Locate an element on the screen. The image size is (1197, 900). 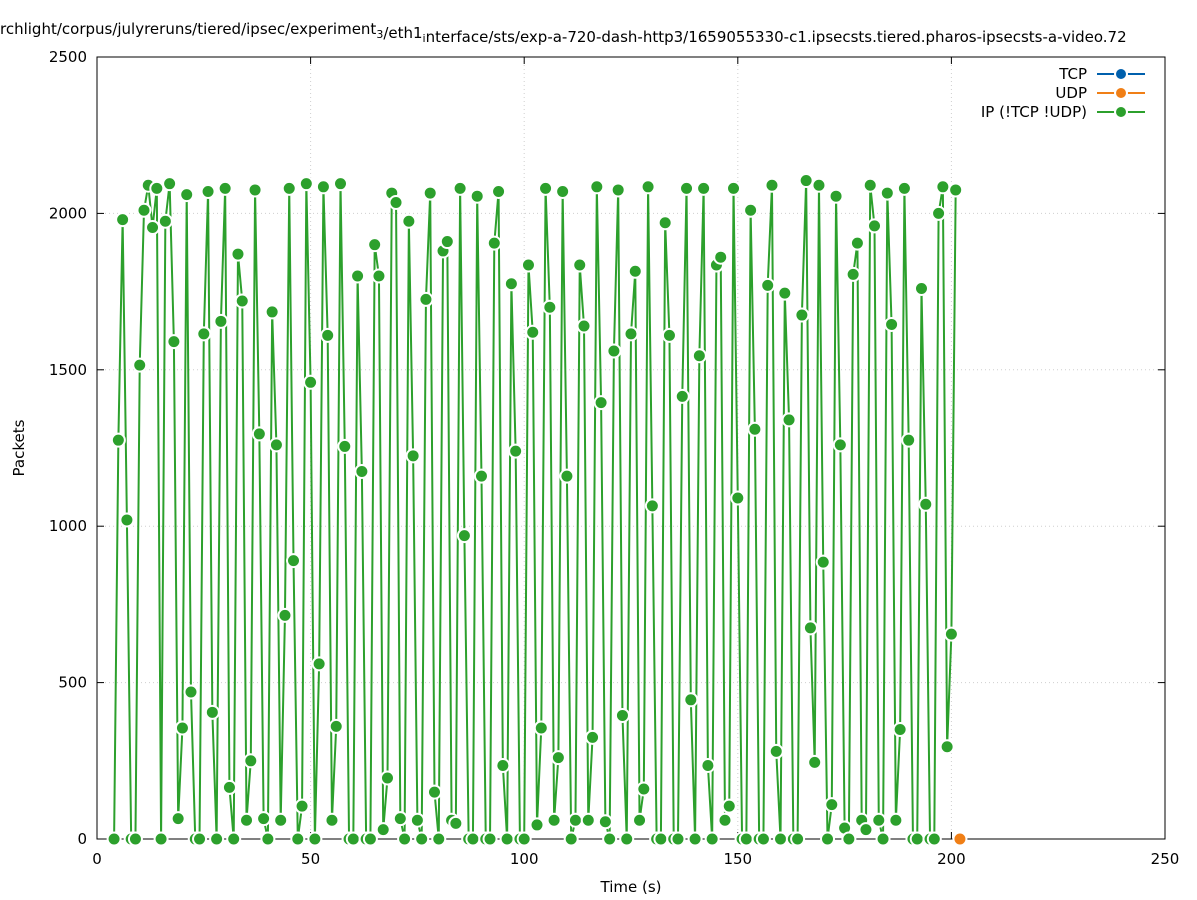
y-tick-label: 0 is located at coordinates (82, 839).